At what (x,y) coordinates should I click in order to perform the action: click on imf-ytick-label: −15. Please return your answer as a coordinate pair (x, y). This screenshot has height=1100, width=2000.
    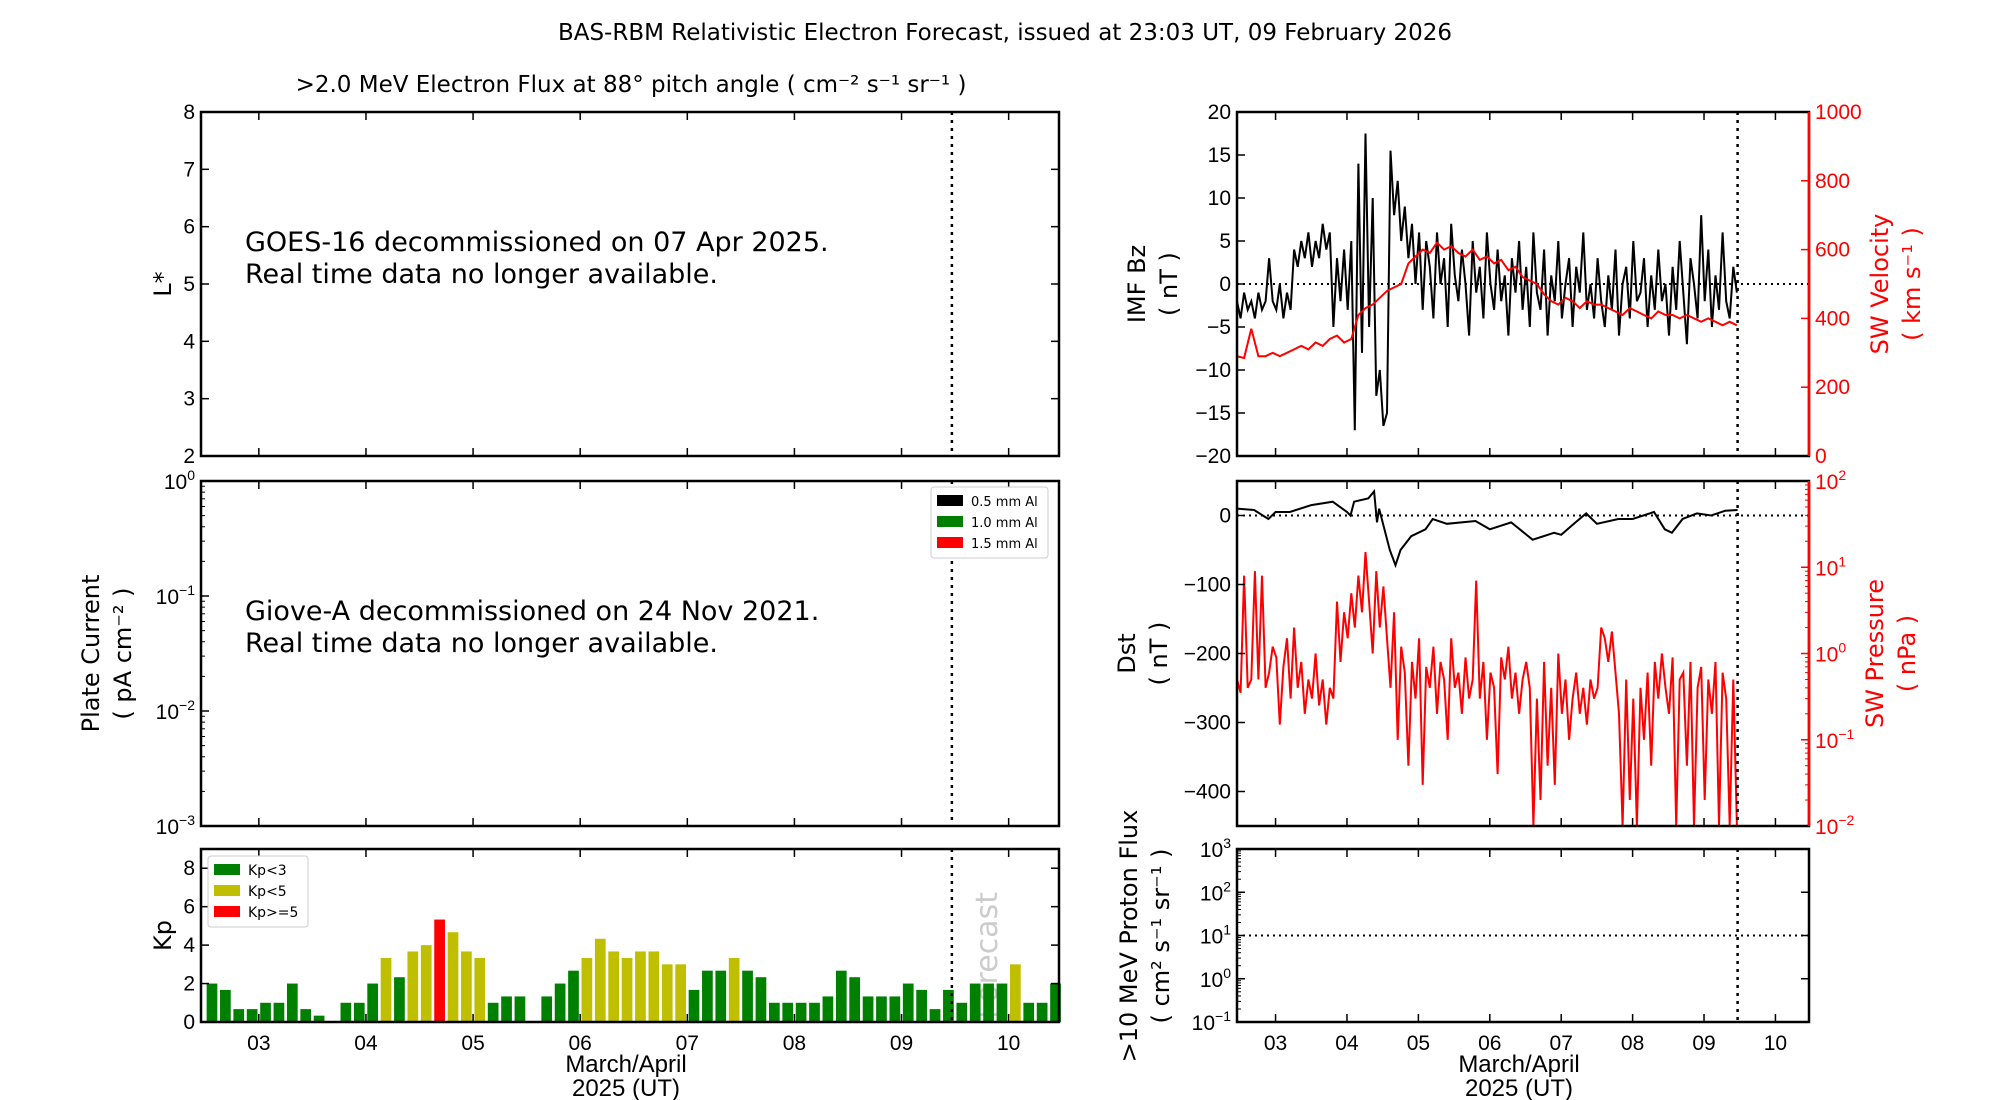
    Looking at the image, I should click on (1213, 413).